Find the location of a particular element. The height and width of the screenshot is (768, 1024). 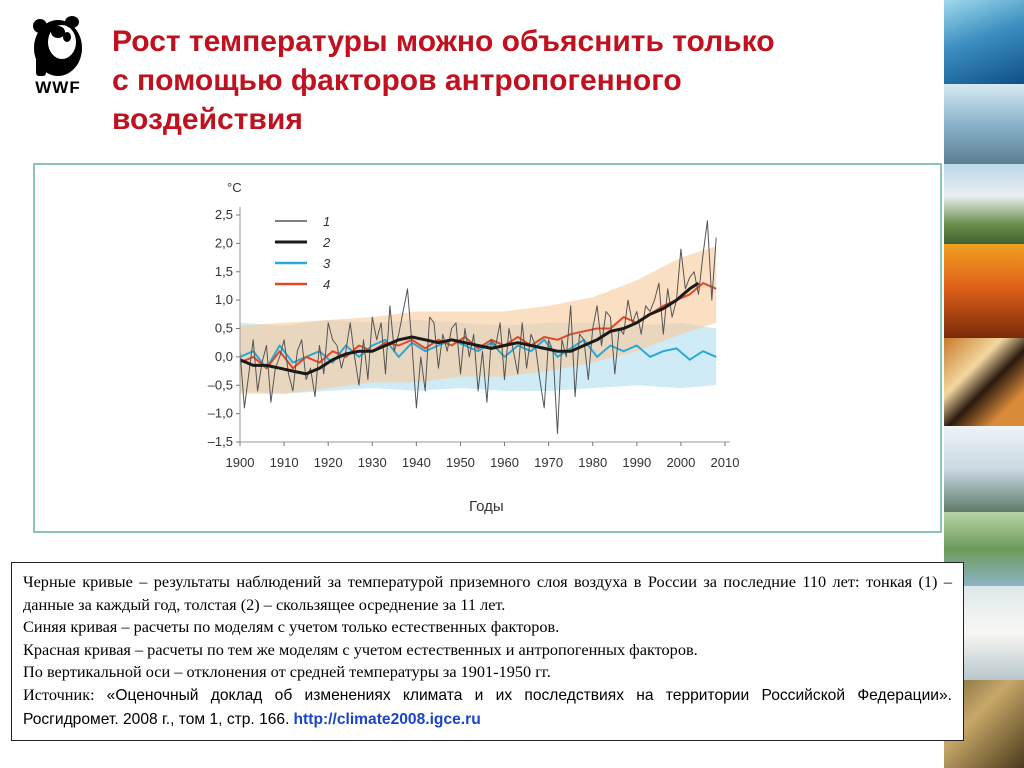

x-tick-label: 1950 is located at coordinates (460, 462).